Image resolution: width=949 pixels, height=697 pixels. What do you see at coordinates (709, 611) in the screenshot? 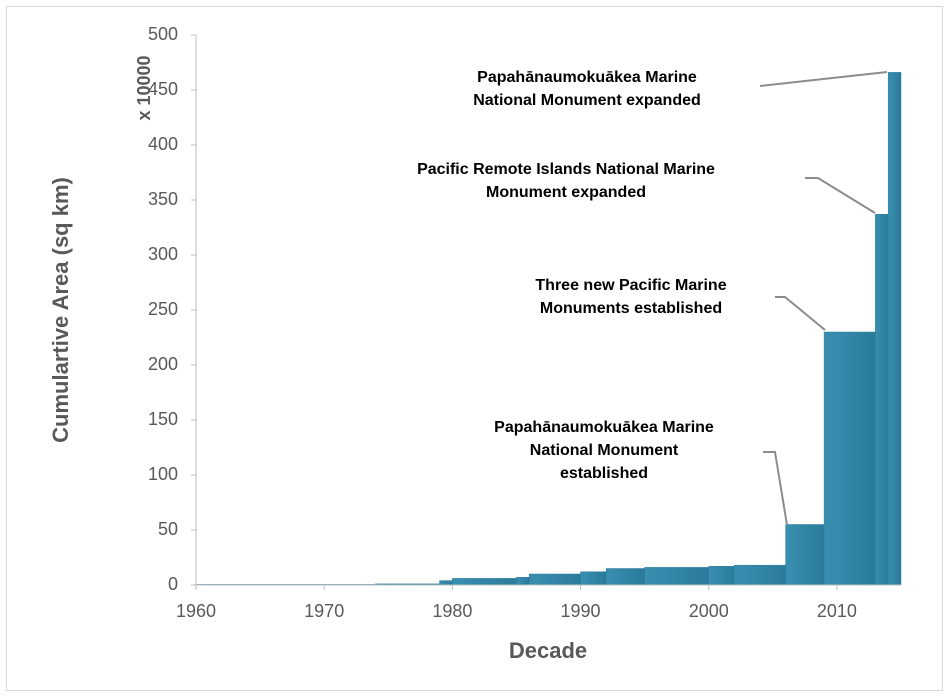
I see `x-tick-label: 2000` at bounding box center [709, 611].